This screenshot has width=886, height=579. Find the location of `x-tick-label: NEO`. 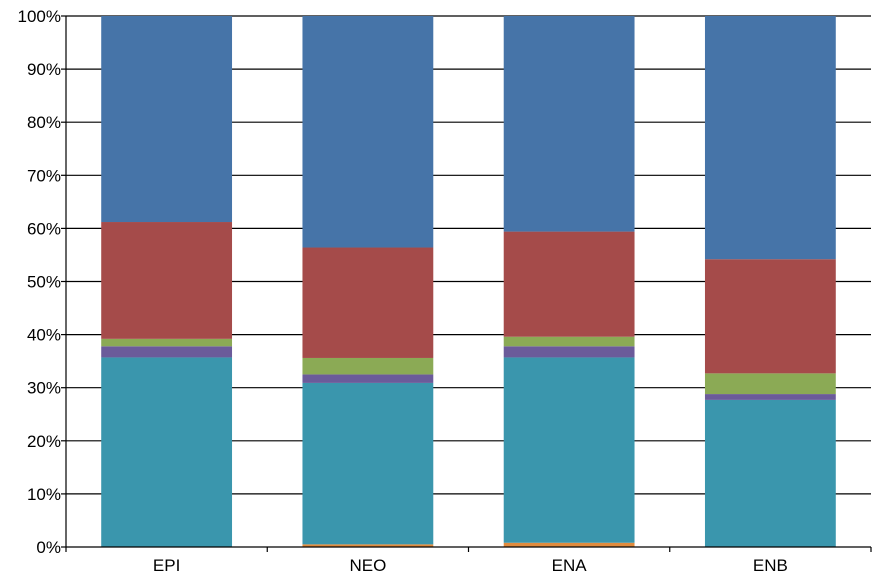

x-tick-label: NEO is located at coordinates (367, 565).